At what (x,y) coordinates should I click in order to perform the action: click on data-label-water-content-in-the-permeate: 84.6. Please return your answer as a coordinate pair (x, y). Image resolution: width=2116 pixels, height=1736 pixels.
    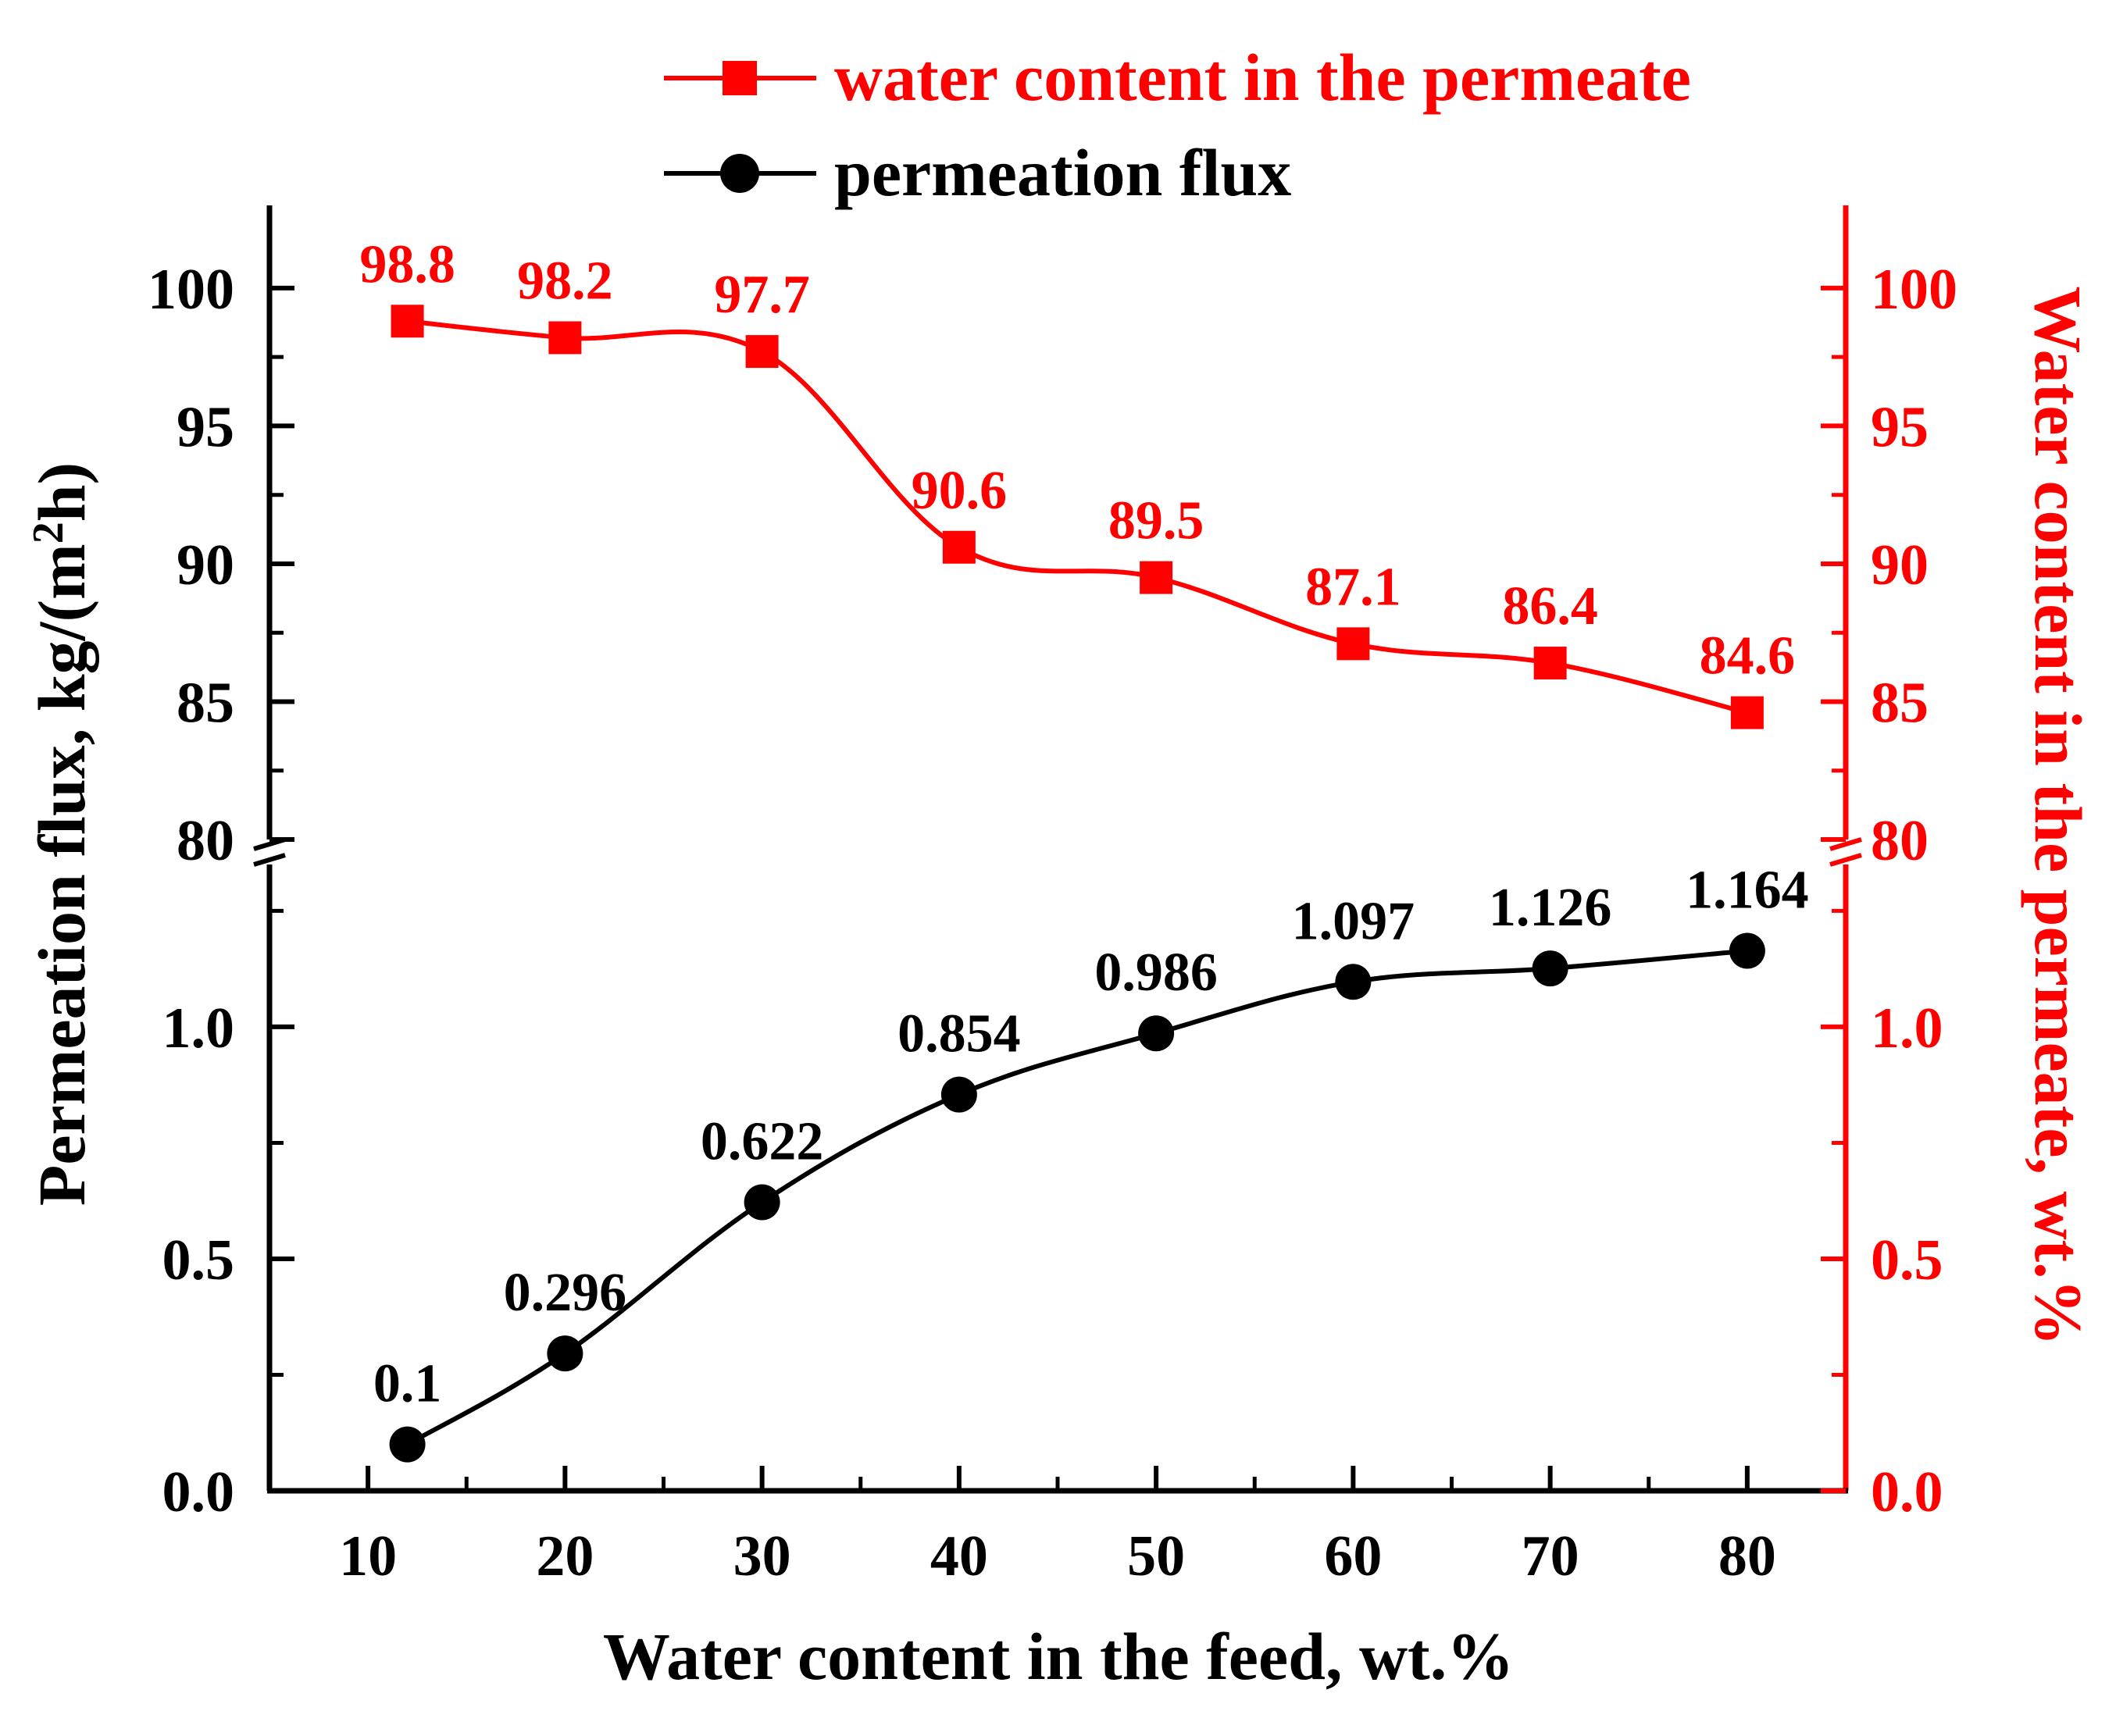
    Looking at the image, I should click on (1748, 656).